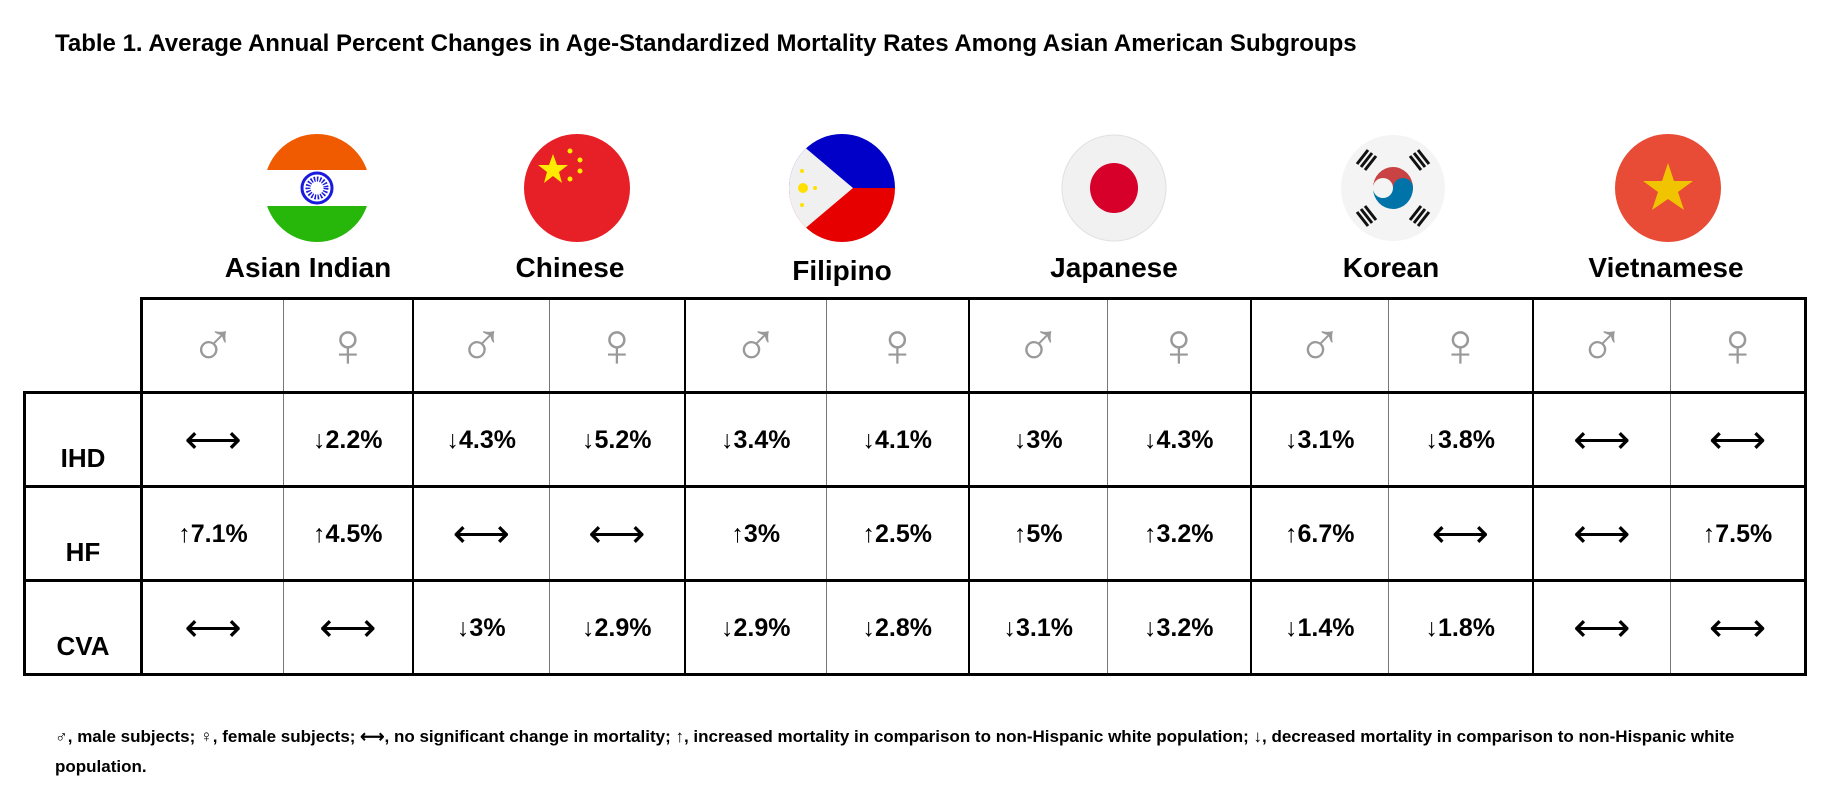 This screenshot has width=1839, height=790. I want to click on country-name-korean: Korean, so click(1391, 267).